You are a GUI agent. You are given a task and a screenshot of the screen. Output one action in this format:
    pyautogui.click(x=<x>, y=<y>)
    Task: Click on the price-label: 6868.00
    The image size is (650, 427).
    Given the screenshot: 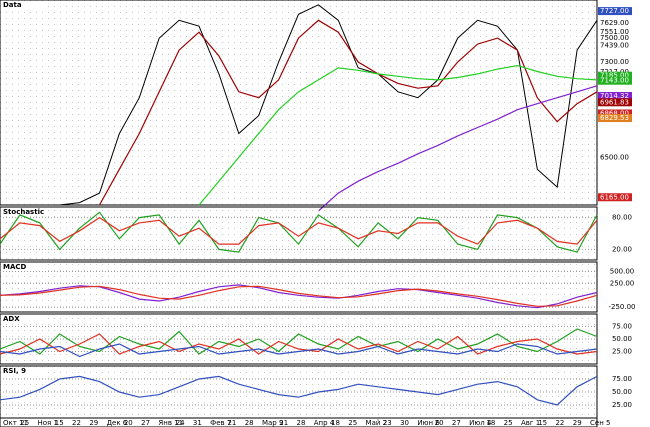 What is the action you would take?
    pyautogui.click(x=614, y=113)
    